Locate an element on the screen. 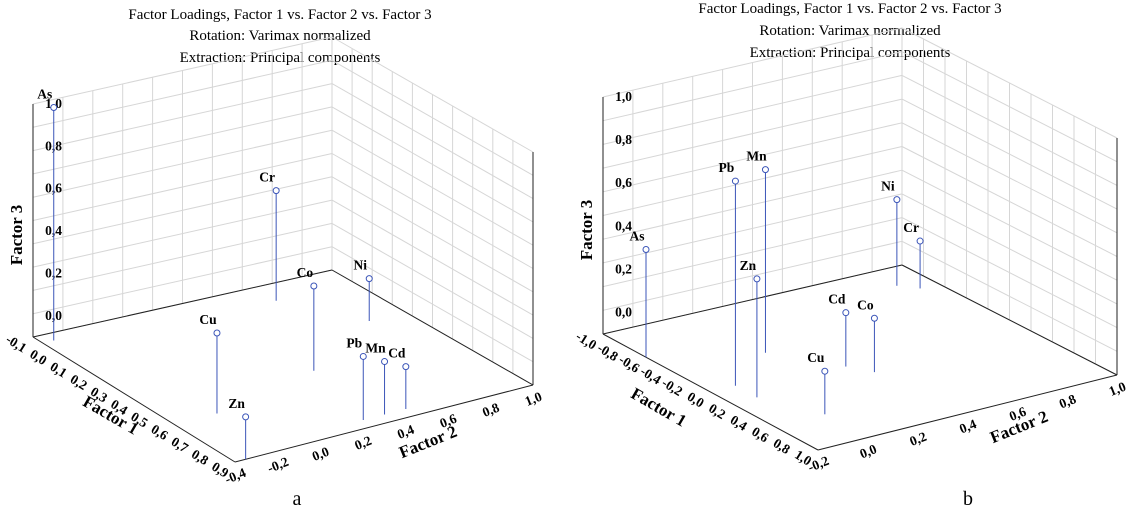 This screenshot has width=1141, height=516. z-tick-label: 1,0 is located at coordinates (53, 103).